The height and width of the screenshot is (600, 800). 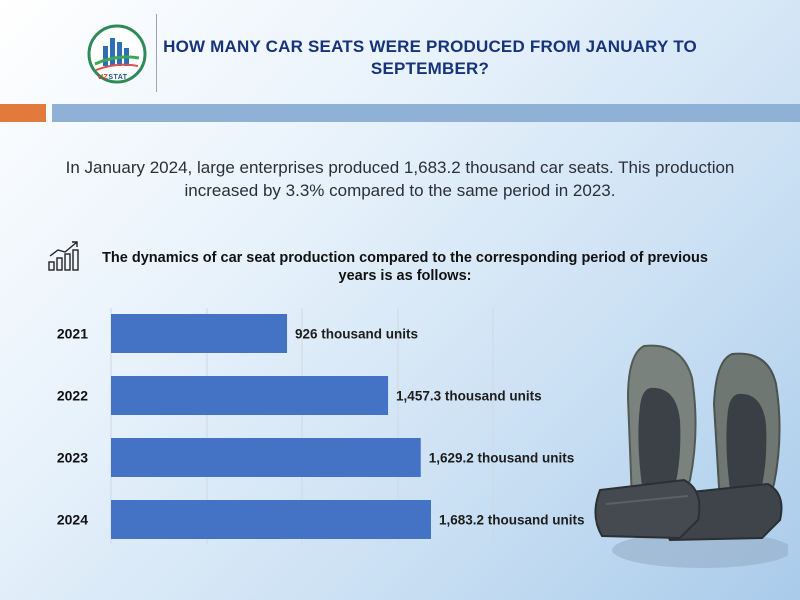 What do you see at coordinates (512, 520) in the screenshot?
I see `value-label: 1,683.2 thousand units` at bounding box center [512, 520].